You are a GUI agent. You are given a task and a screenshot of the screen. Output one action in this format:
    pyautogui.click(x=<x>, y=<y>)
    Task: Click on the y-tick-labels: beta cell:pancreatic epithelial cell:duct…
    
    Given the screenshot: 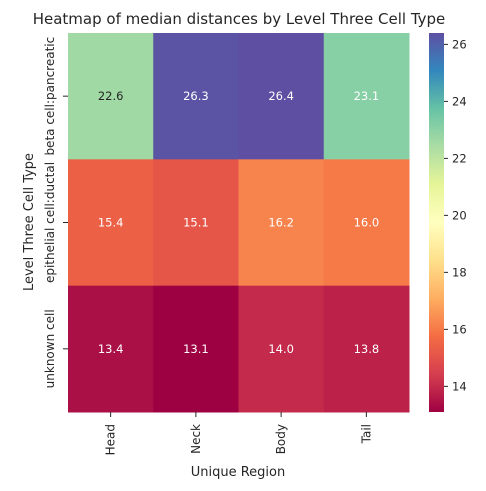 What is the action you would take?
    pyautogui.click(x=55, y=212)
    